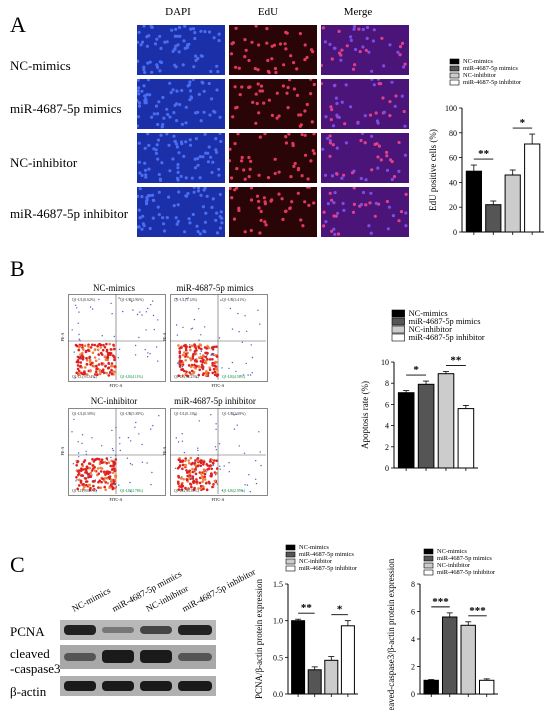 The width and height of the screenshot is (550, 710). Describe the element at coordinates (316, 561) in the screenshot. I see `legend-label: NC-inhibitor` at that location.